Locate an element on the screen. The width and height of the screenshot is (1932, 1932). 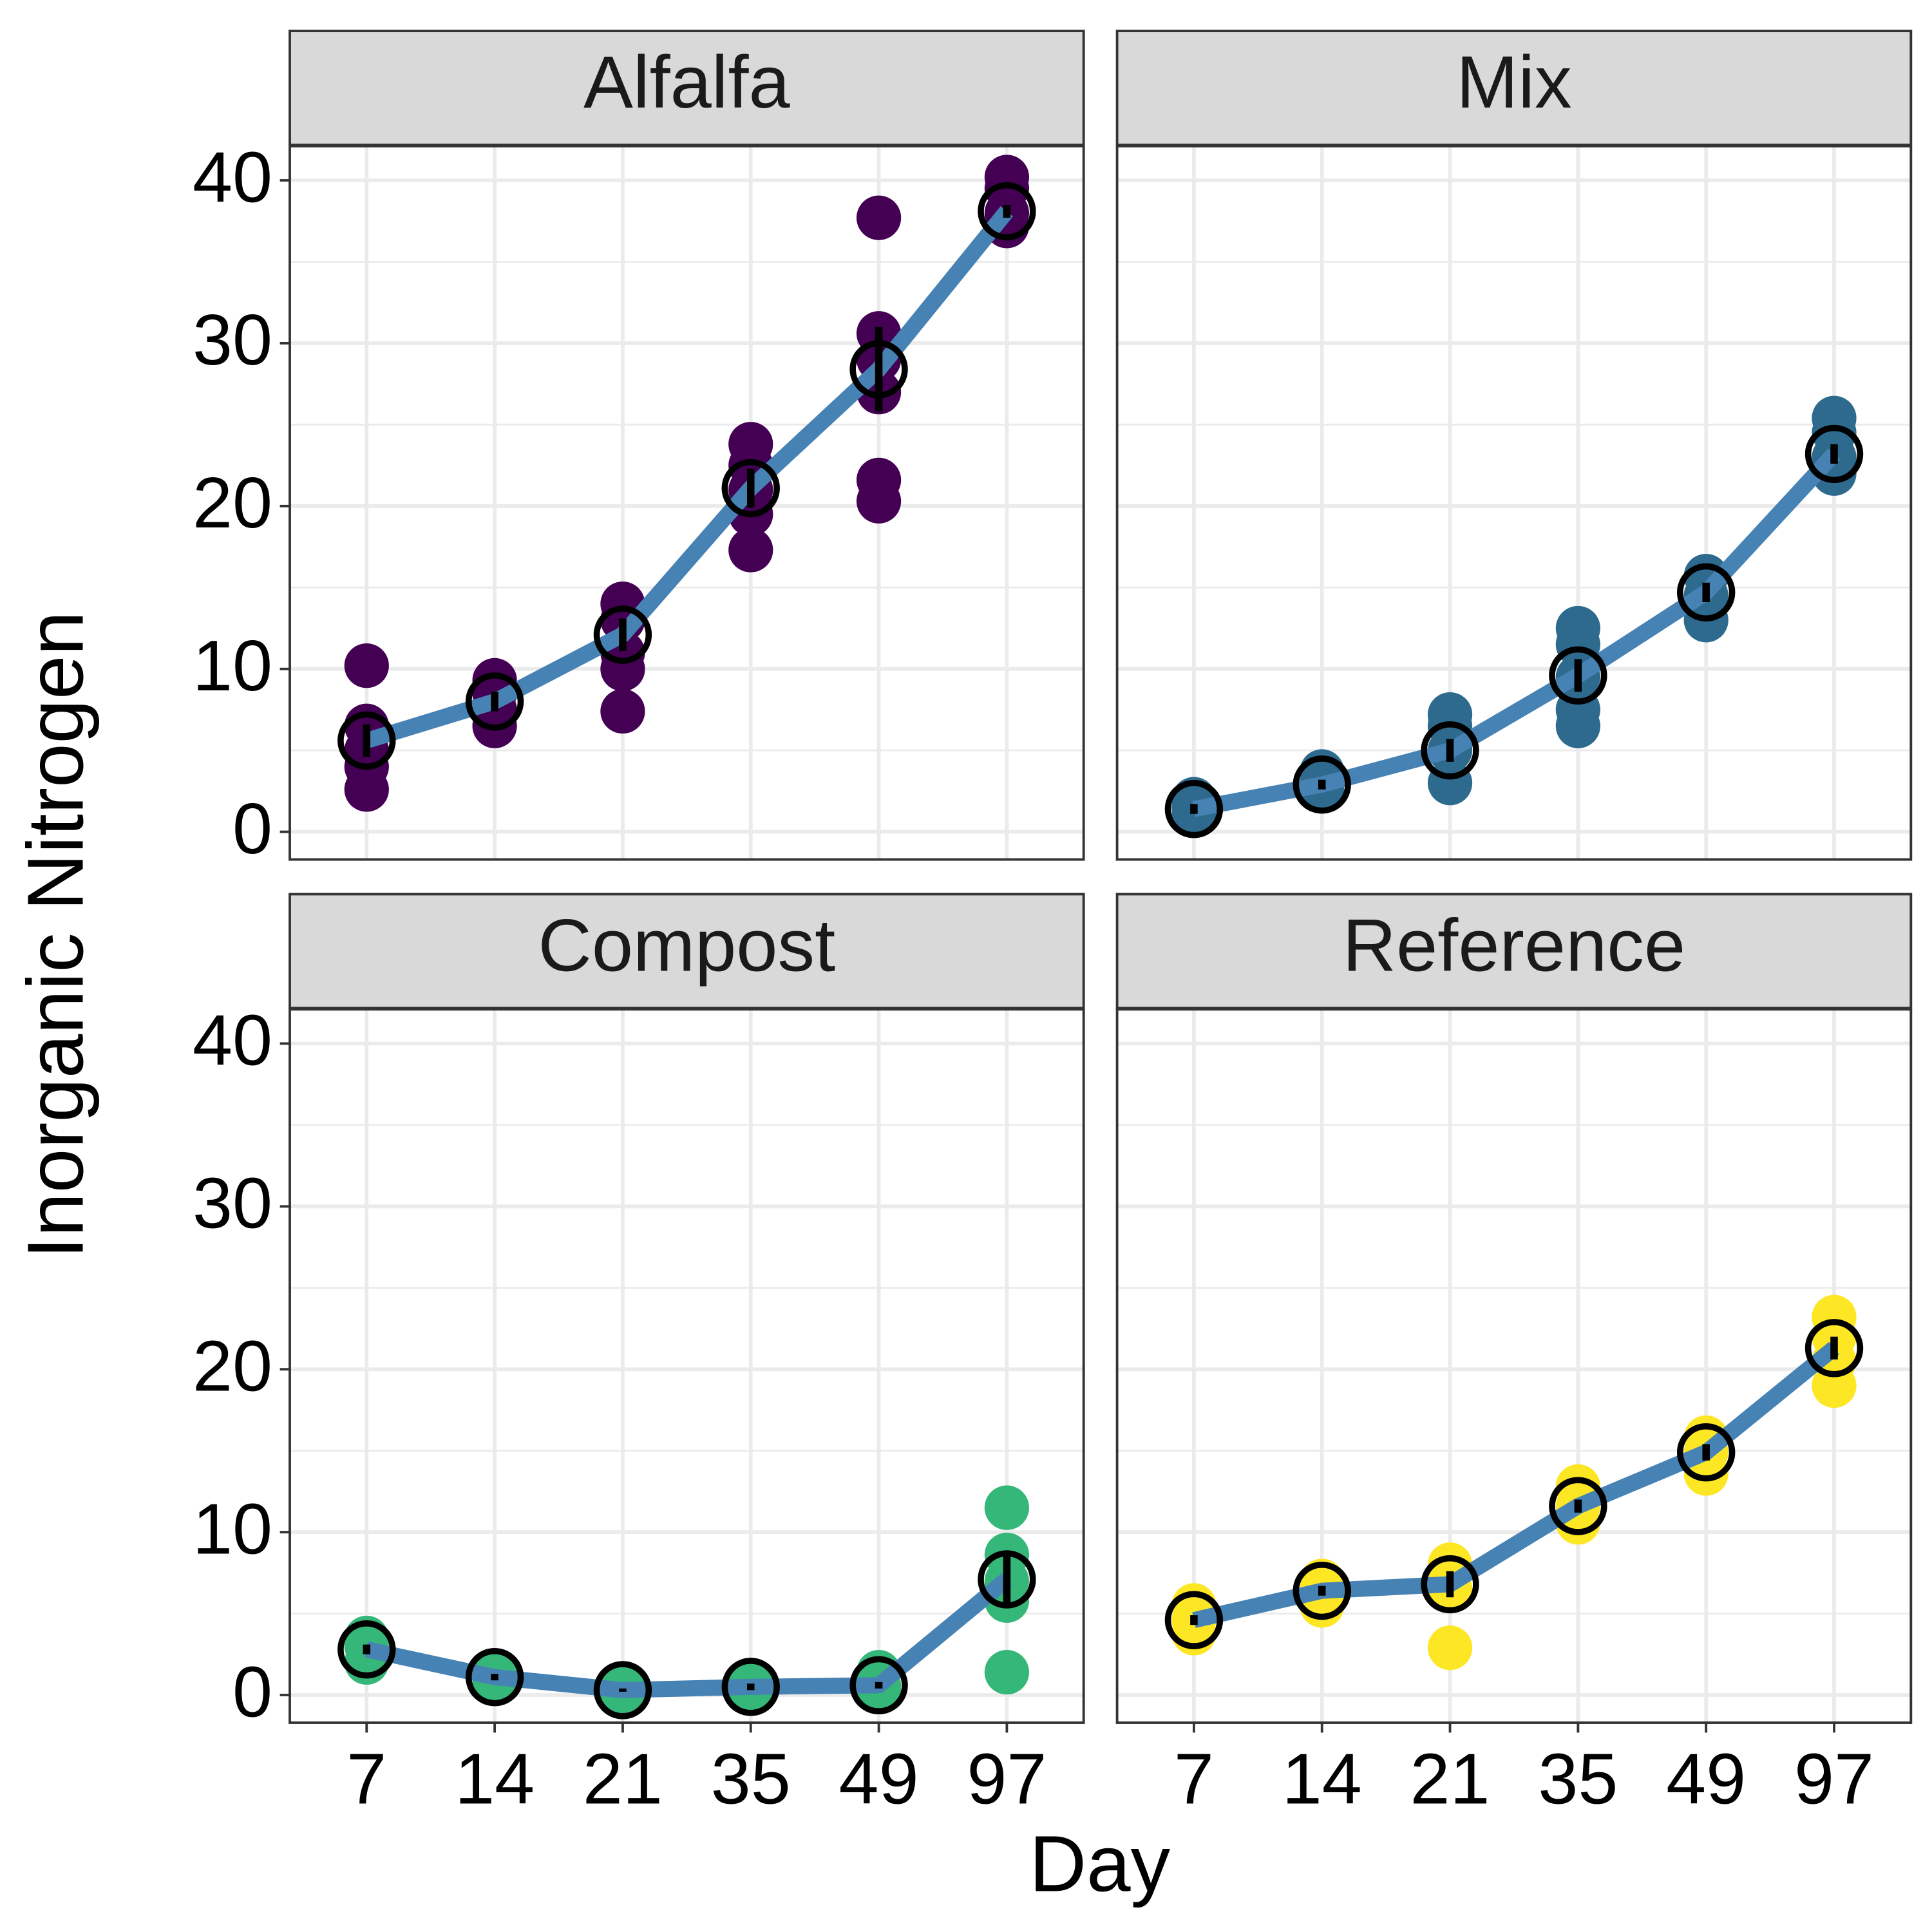
facet-title: Alfalfa is located at coordinates (686, 83).